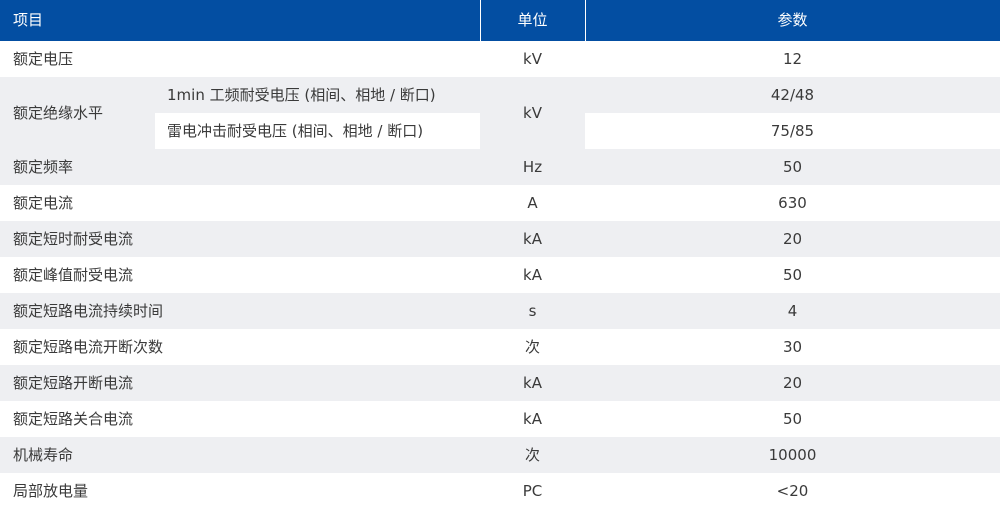  I want to click on header-unit: 单位, so click(532, 20).